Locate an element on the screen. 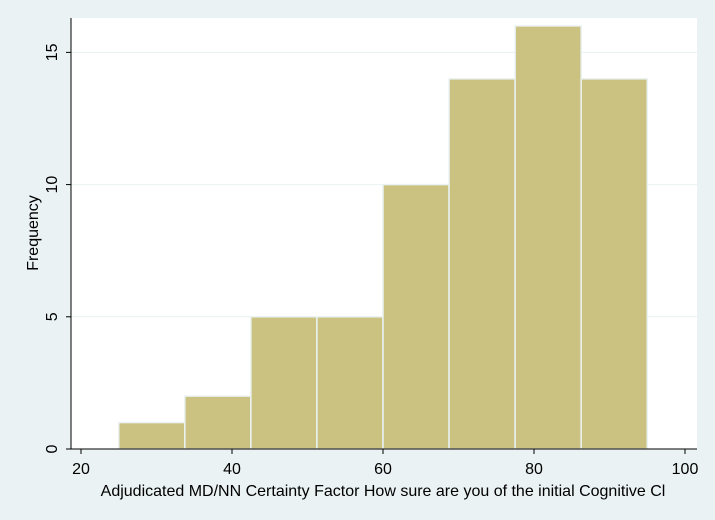 The image size is (715, 520). x-tick-label: 80 is located at coordinates (534, 469).